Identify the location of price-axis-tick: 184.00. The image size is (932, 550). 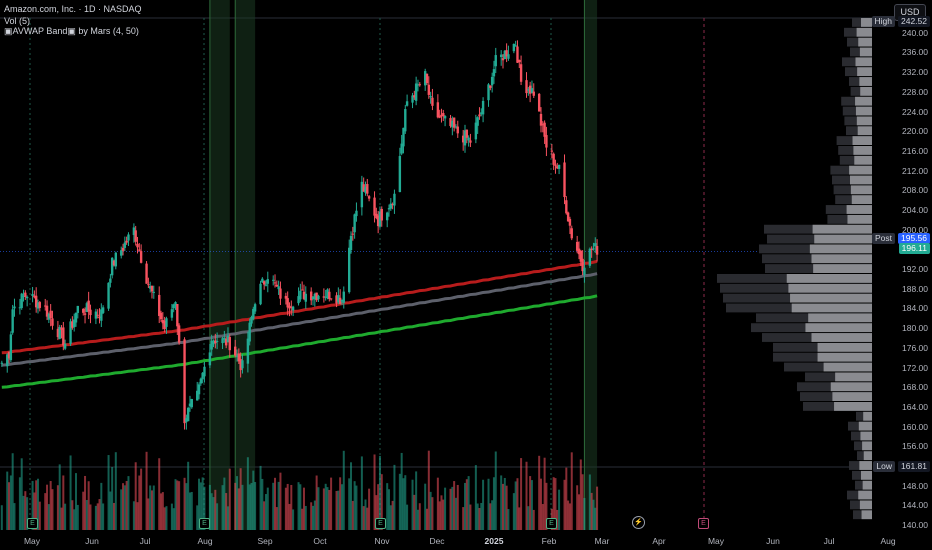
(915, 308).